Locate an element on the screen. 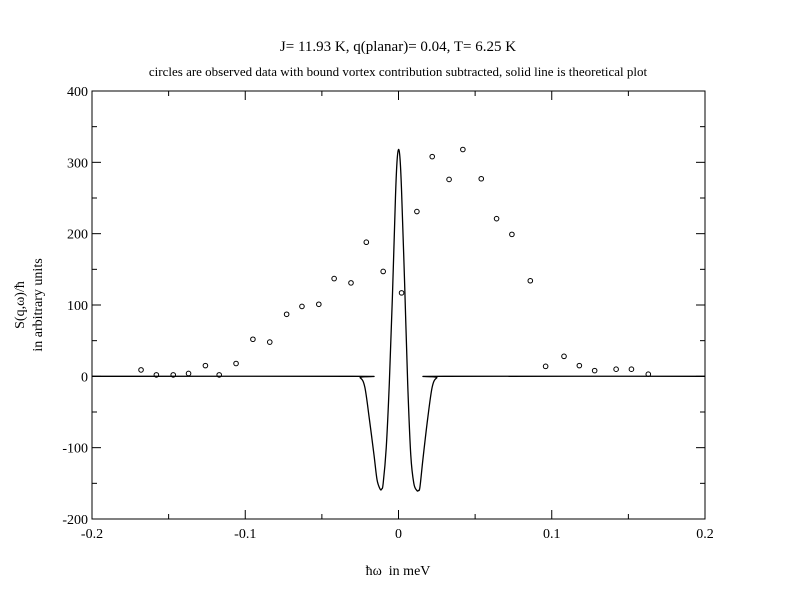 Image resolution: width=792 pixels, height=612 pixels. y-tick-label: -200 is located at coordinates (75, 520).